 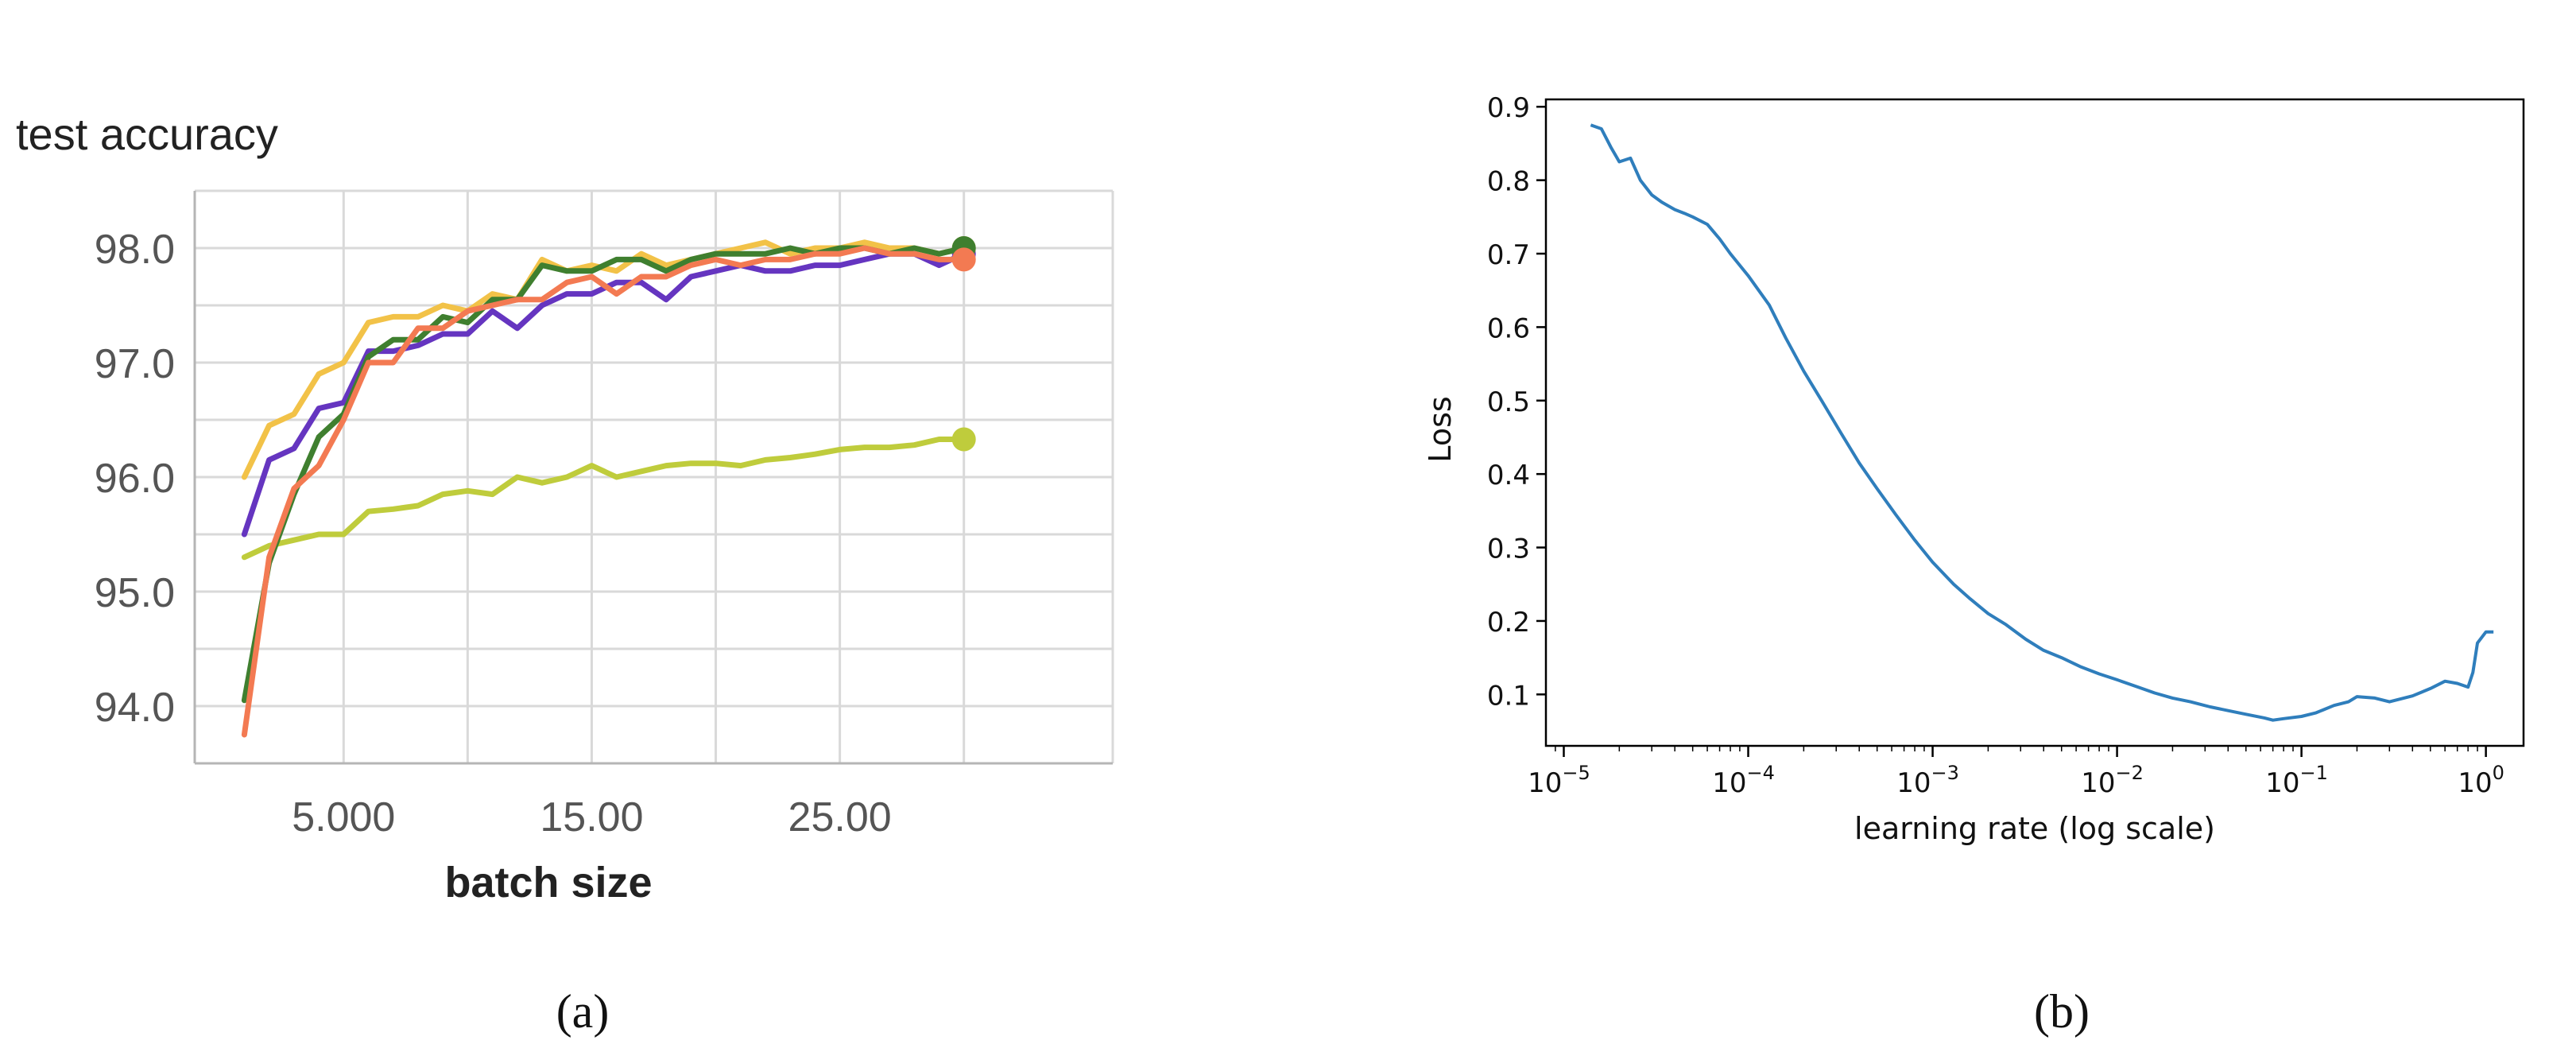 What do you see at coordinates (135, 364) in the screenshot?
I see `chart-a-y-tick-label: 97.0` at bounding box center [135, 364].